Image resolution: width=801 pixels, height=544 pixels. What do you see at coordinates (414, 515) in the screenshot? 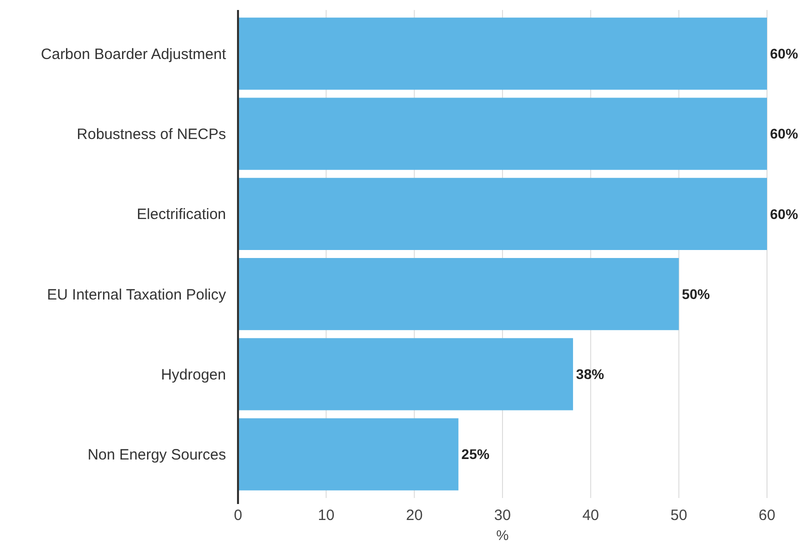
I see `x-tick-label: 20` at bounding box center [414, 515].